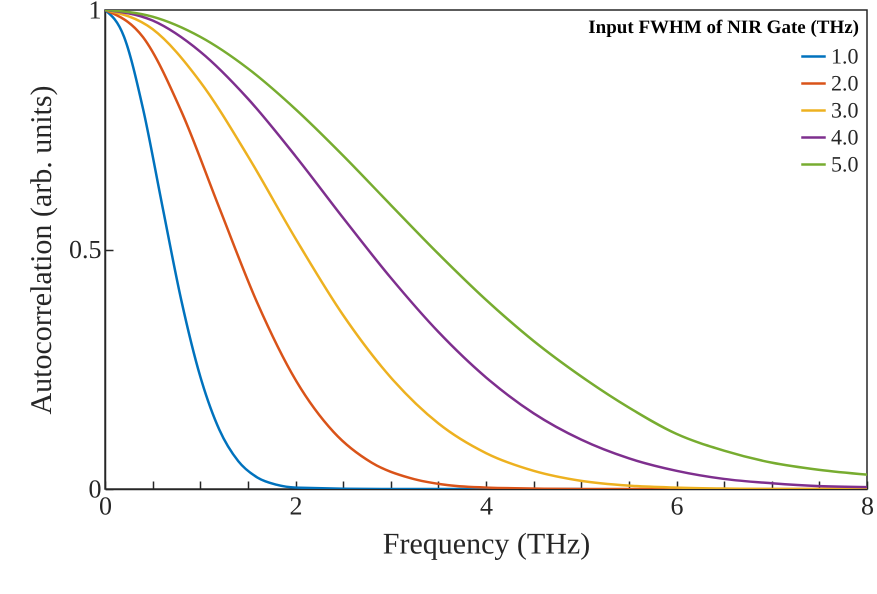 The height and width of the screenshot is (594, 877). I want to click on x-tick-label: 6, so click(677, 506).